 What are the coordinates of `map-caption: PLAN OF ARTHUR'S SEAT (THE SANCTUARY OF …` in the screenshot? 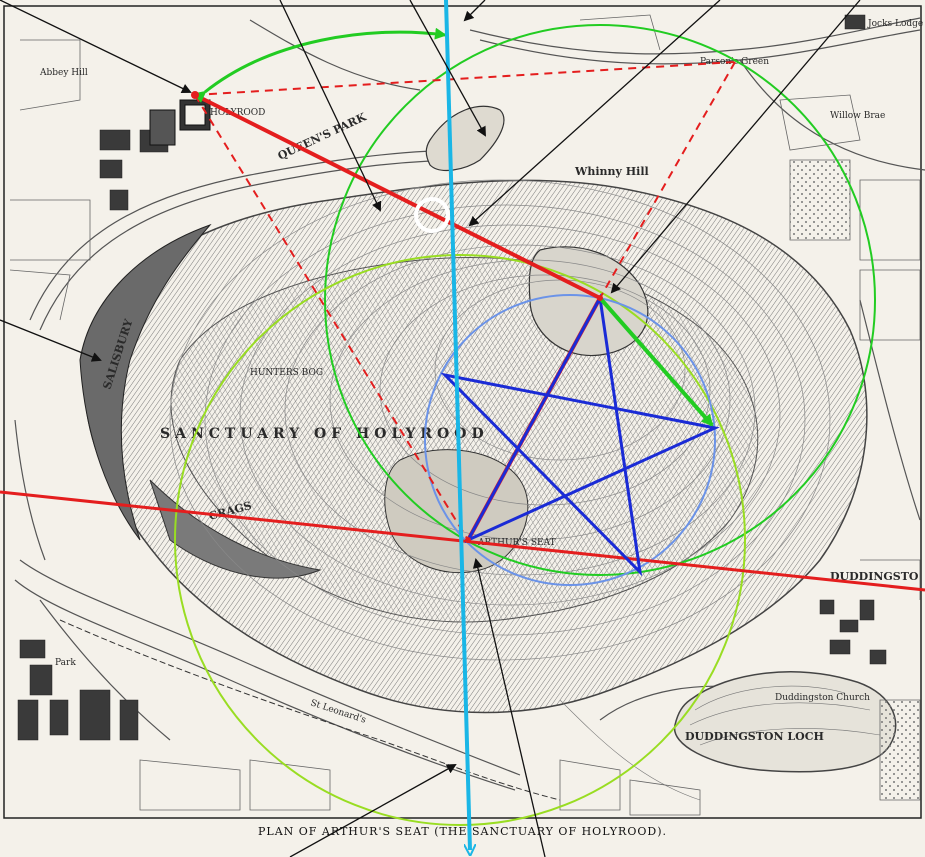 It's located at (462, 831).